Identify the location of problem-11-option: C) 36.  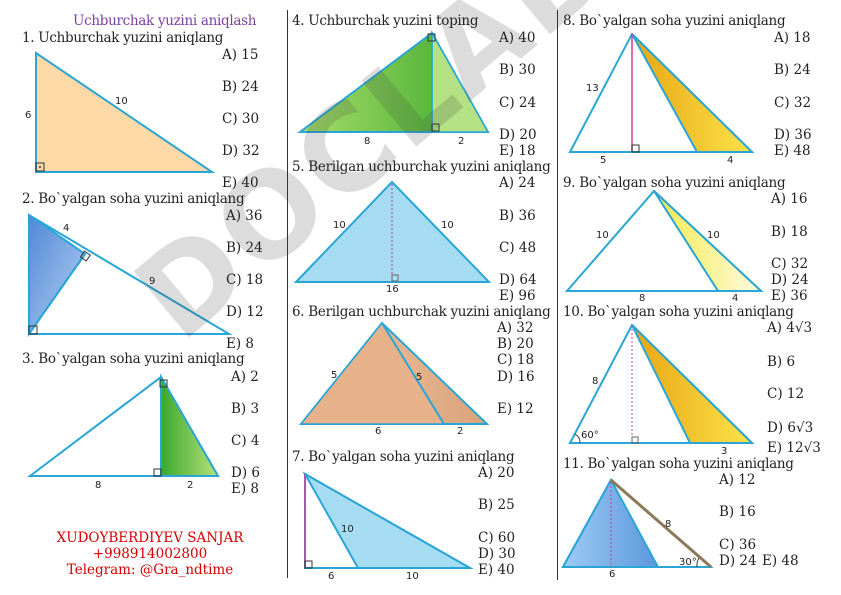
(738, 545).